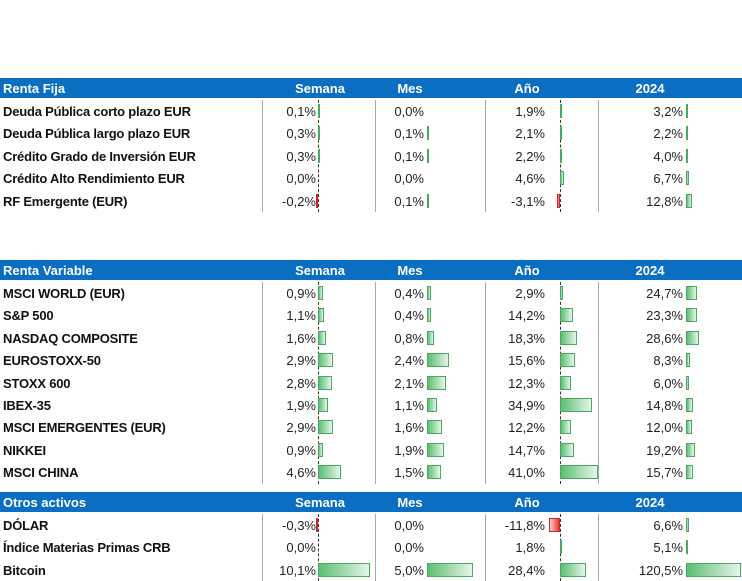  What do you see at coordinates (297, 570) in the screenshot?
I see `value-semana: 10,1%` at bounding box center [297, 570].